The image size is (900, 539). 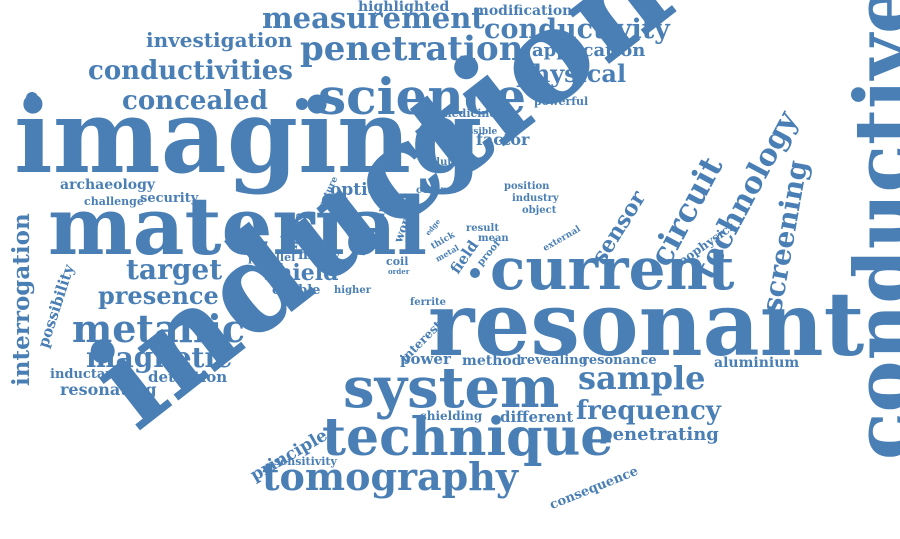 I want to click on word-system: system, so click(x=451, y=388).